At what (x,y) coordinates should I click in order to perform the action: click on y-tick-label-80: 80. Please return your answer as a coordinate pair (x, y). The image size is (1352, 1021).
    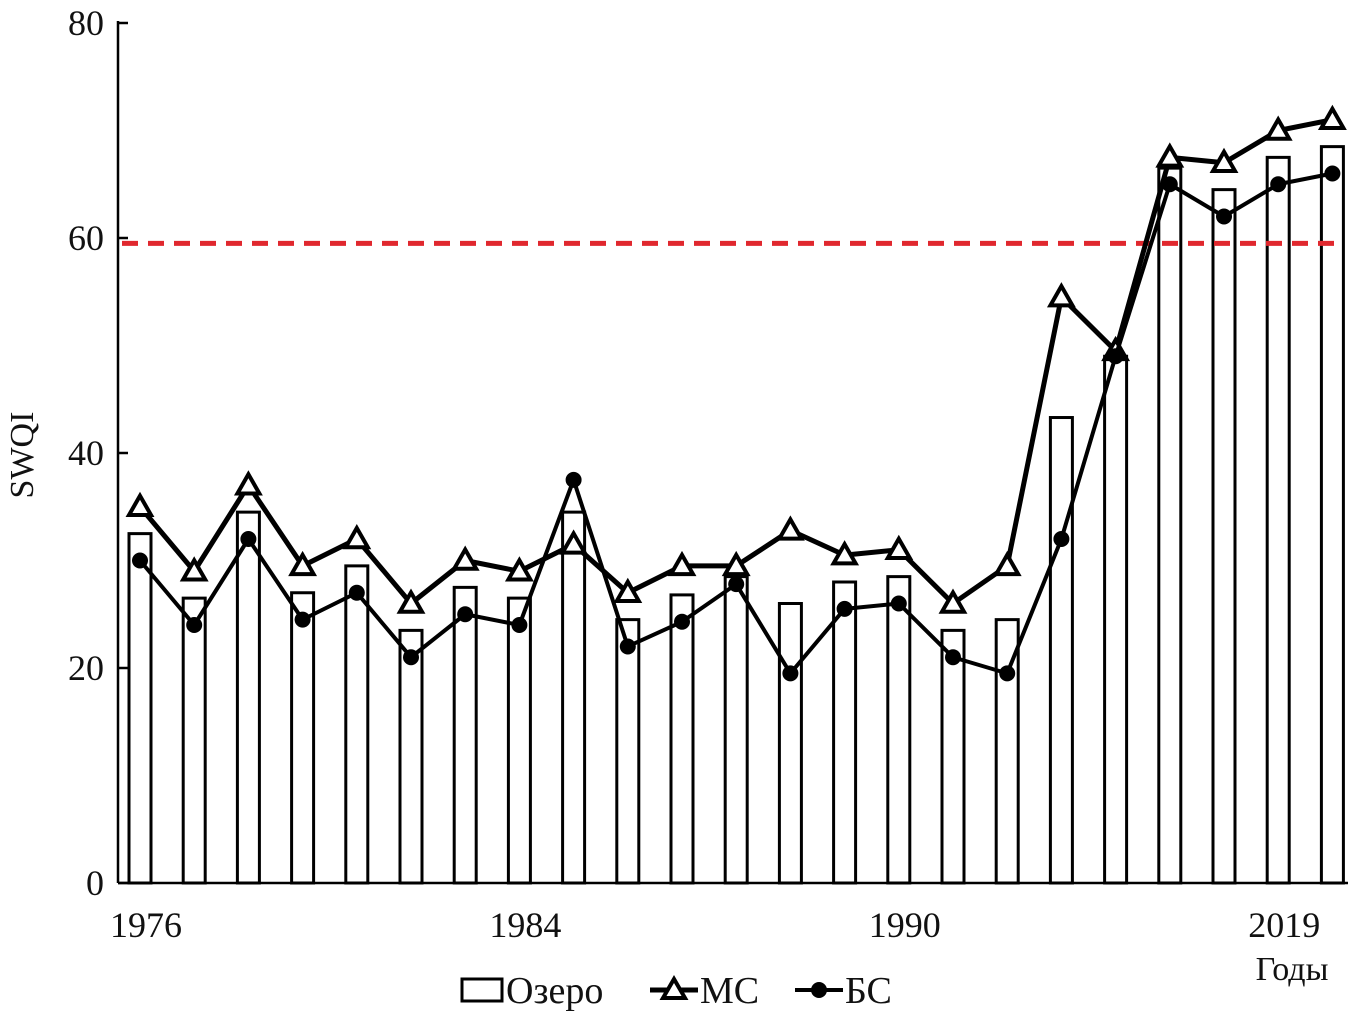
    Looking at the image, I should click on (86, 23).